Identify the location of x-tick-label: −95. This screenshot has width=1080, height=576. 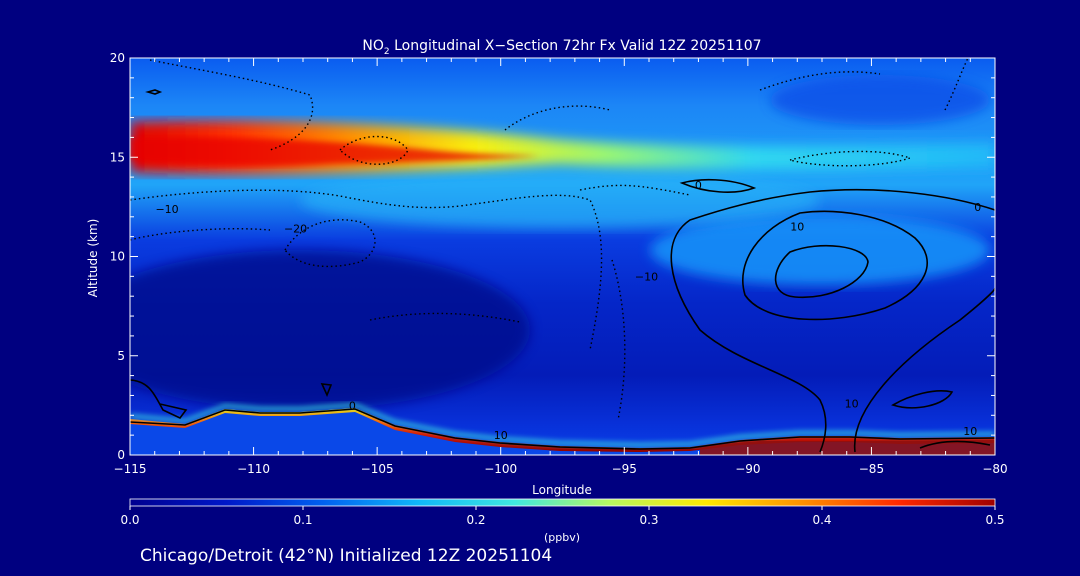
(624, 469).